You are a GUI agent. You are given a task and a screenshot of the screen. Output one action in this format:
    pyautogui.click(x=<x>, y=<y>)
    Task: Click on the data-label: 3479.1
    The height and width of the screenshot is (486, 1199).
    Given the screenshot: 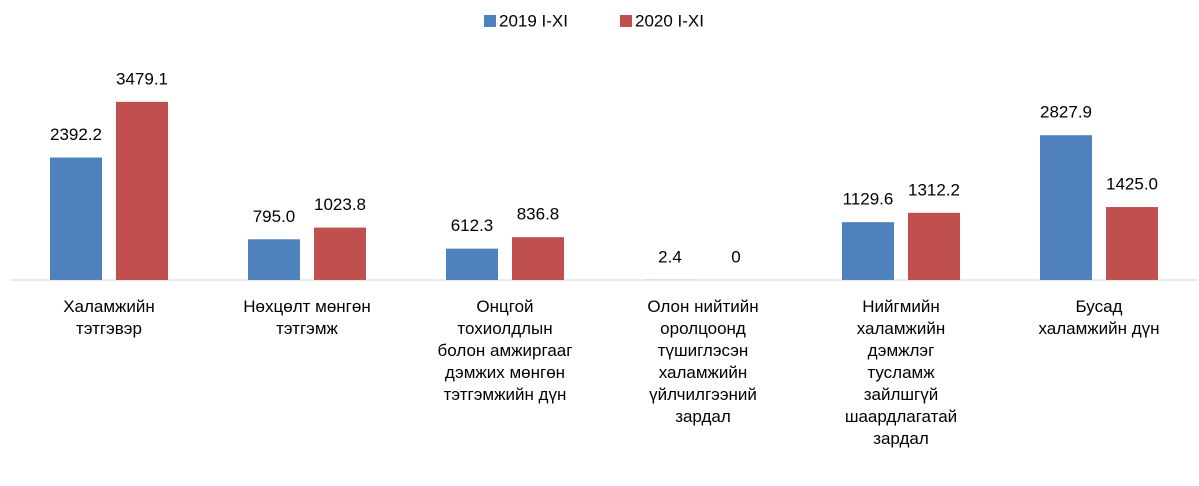 What is the action you would take?
    pyautogui.click(x=142, y=78)
    